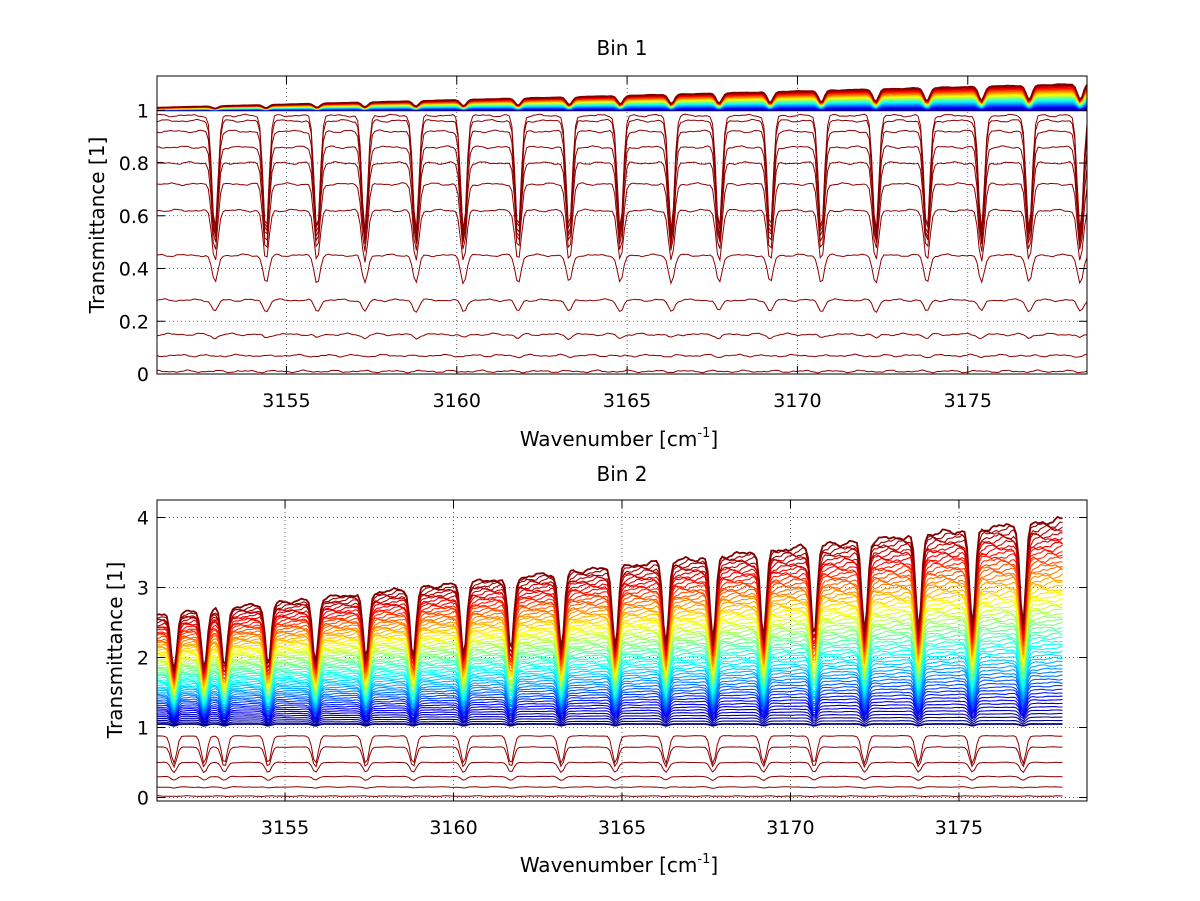  I want to click on y-tick-label: 2, so click(143, 659).